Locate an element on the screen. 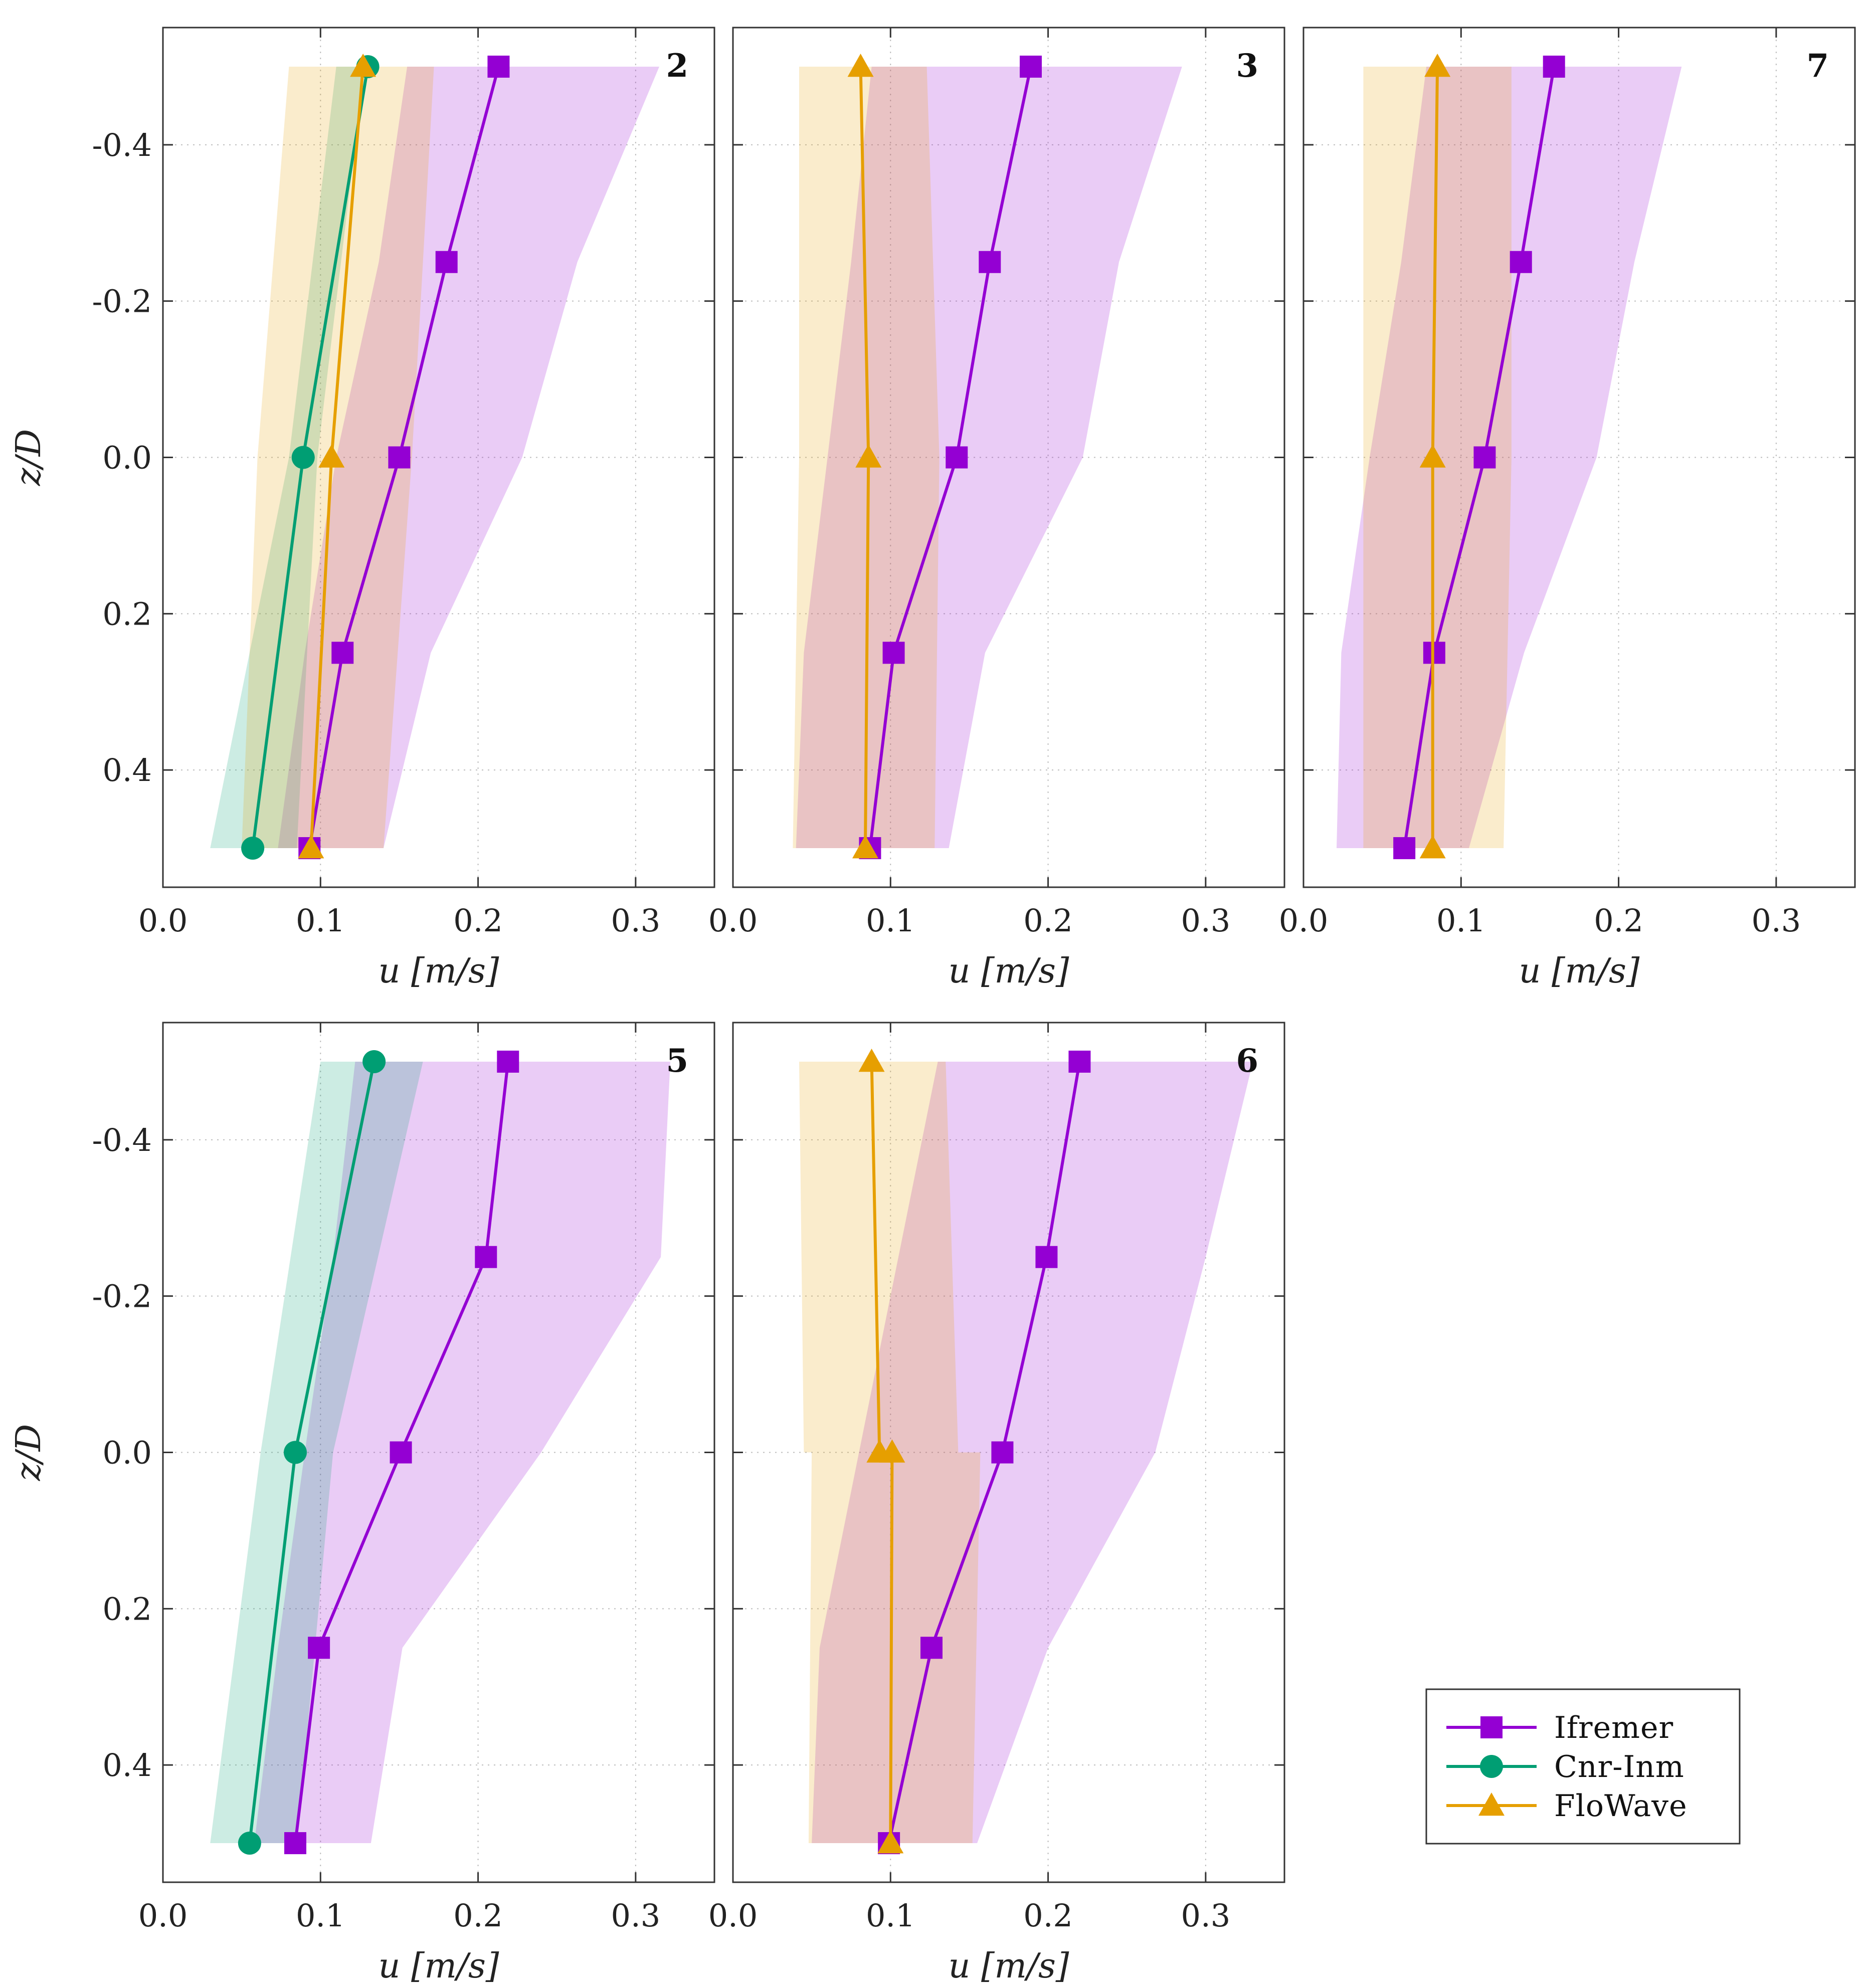 This screenshot has height=1988, width=1871. panel-7: 0.0 0.1 0.2 0.3 u [m/s] 7 is located at coordinates (1567, 509).